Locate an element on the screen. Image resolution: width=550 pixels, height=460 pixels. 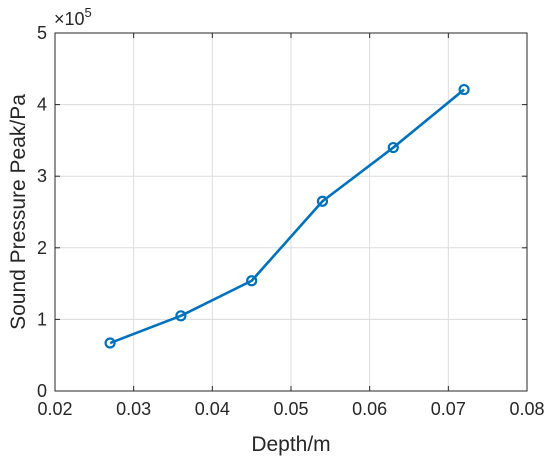
y-tick-label: 2 is located at coordinates (42, 248).